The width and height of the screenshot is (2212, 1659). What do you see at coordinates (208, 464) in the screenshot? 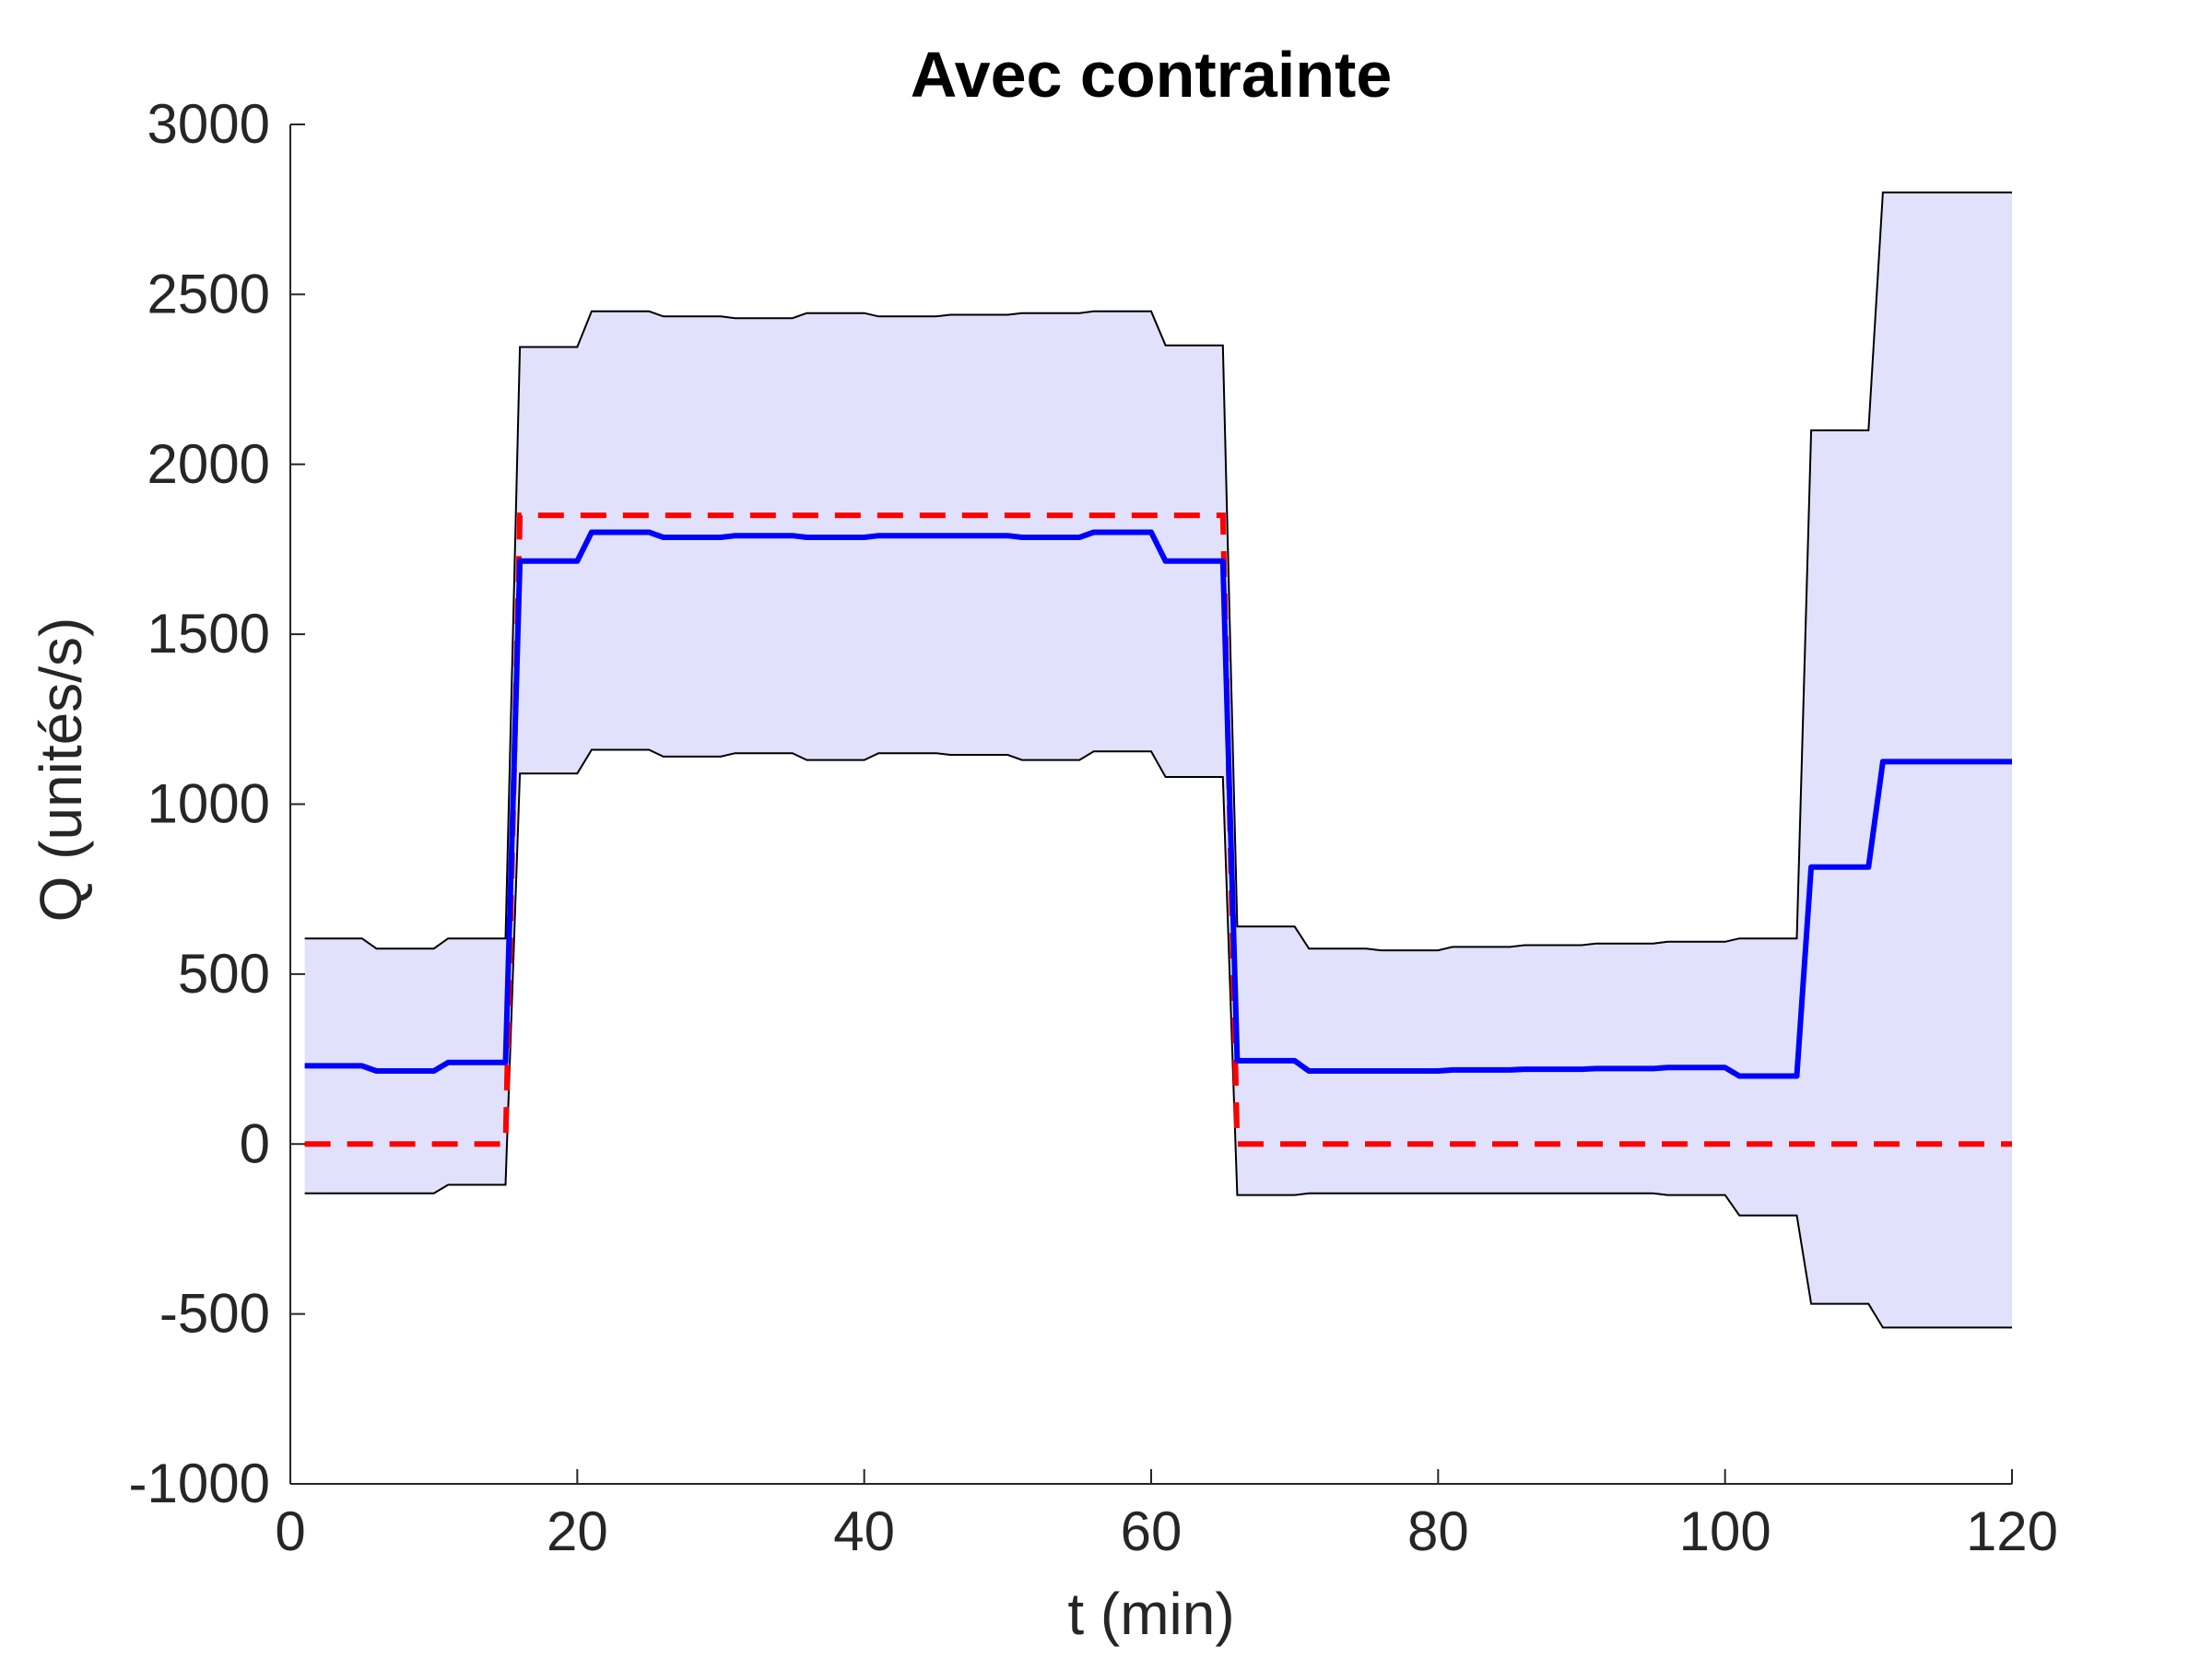
I see `y-tick-label: 2000` at bounding box center [208, 464].